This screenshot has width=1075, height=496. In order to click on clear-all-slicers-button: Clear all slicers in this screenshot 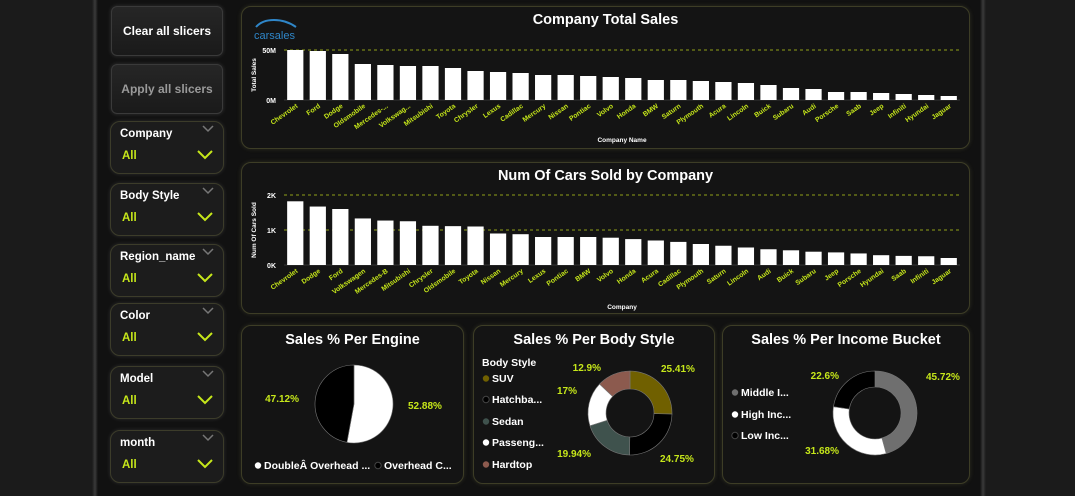, I will do `click(167, 31)`.